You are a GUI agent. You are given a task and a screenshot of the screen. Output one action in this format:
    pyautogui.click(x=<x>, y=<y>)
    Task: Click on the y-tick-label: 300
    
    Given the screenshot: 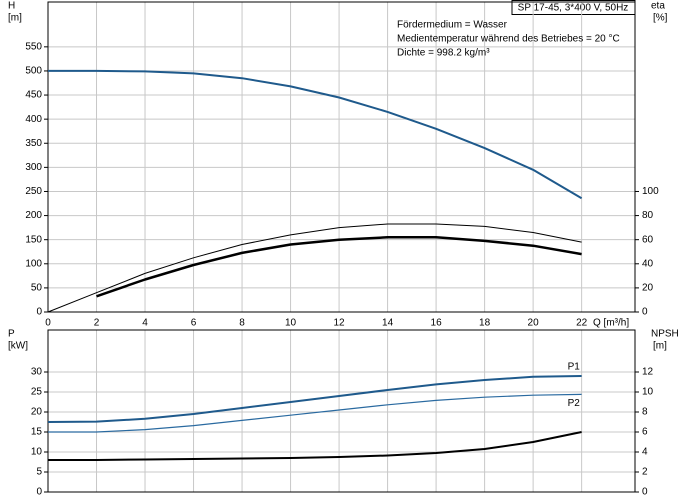 What is the action you would take?
    pyautogui.click(x=33, y=167)
    